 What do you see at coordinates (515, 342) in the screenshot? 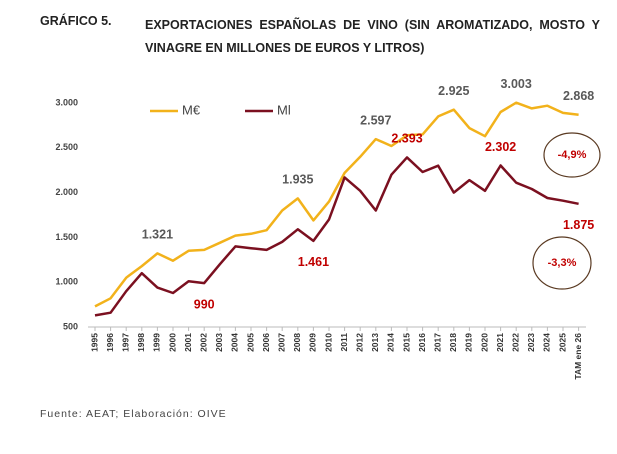
I see `x-tick-label: 2022` at bounding box center [515, 342].